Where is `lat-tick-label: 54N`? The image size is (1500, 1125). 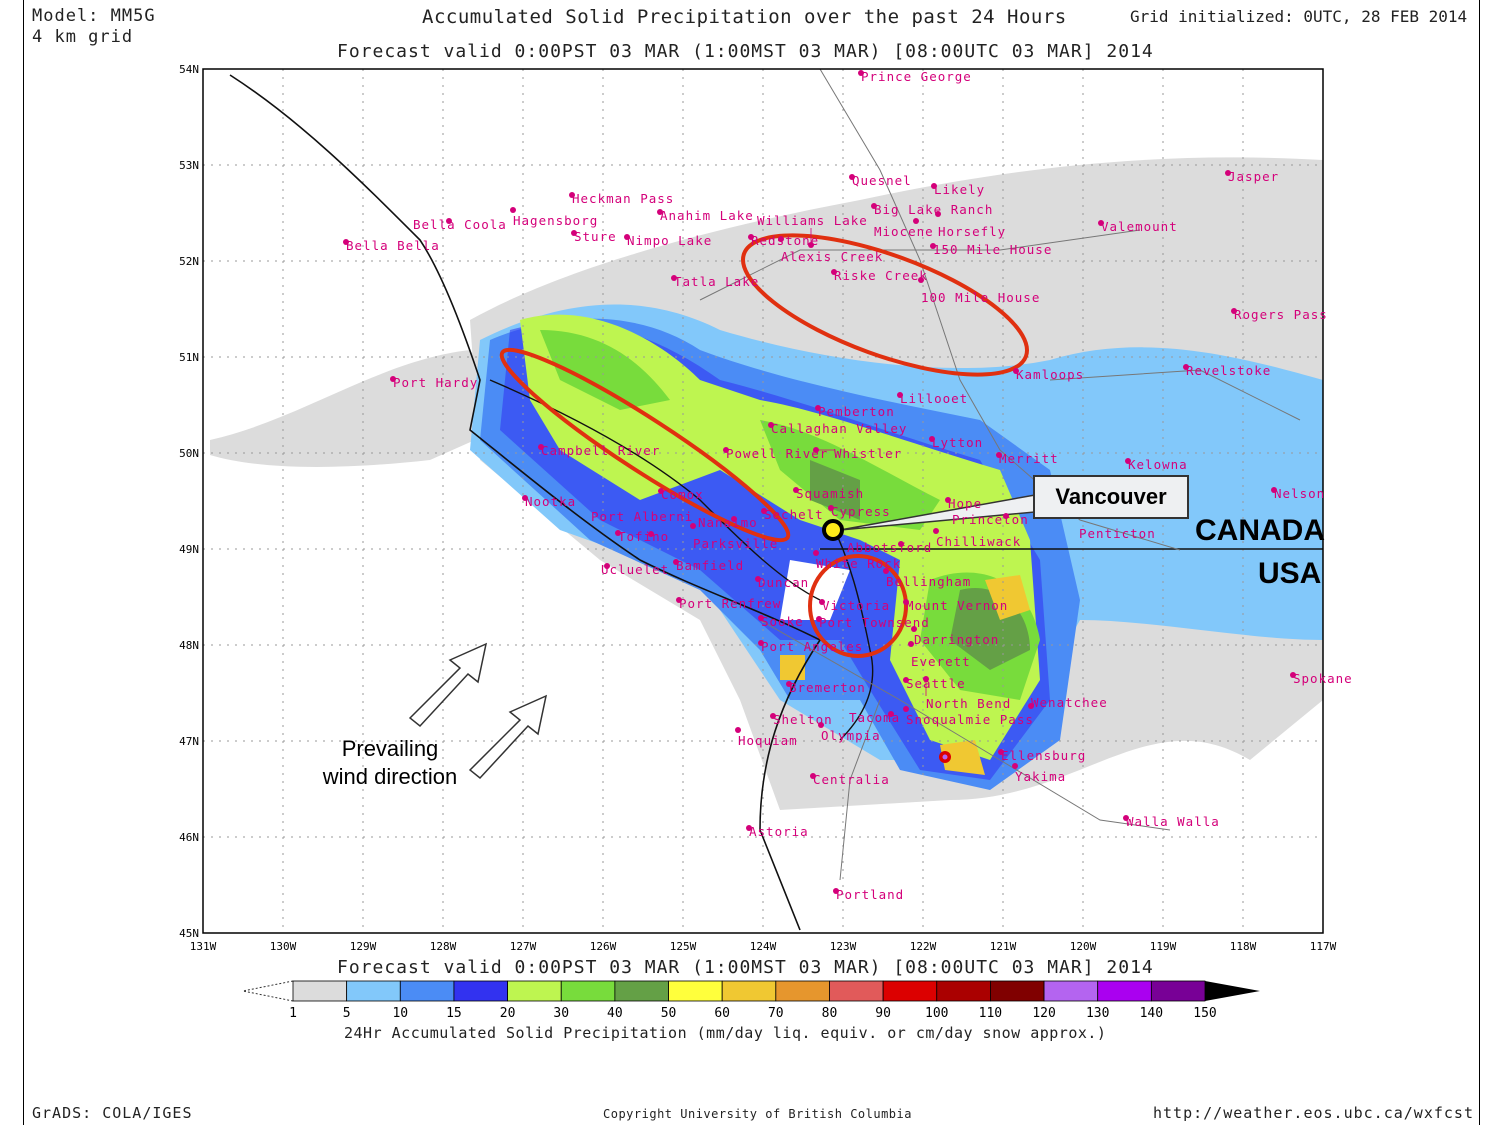
lat-tick-label: 54N is located at coordinates (189, 69).